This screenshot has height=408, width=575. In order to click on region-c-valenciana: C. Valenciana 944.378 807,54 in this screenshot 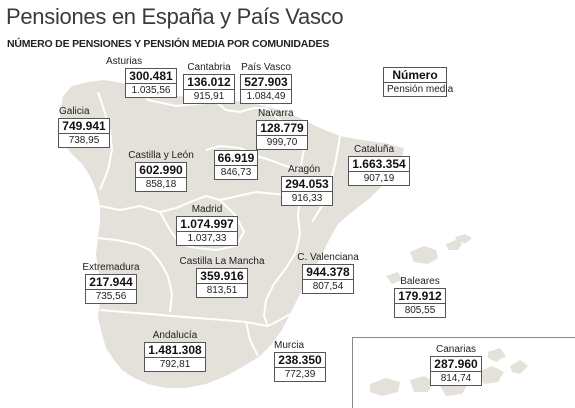, I will do `click(328, 273)`.